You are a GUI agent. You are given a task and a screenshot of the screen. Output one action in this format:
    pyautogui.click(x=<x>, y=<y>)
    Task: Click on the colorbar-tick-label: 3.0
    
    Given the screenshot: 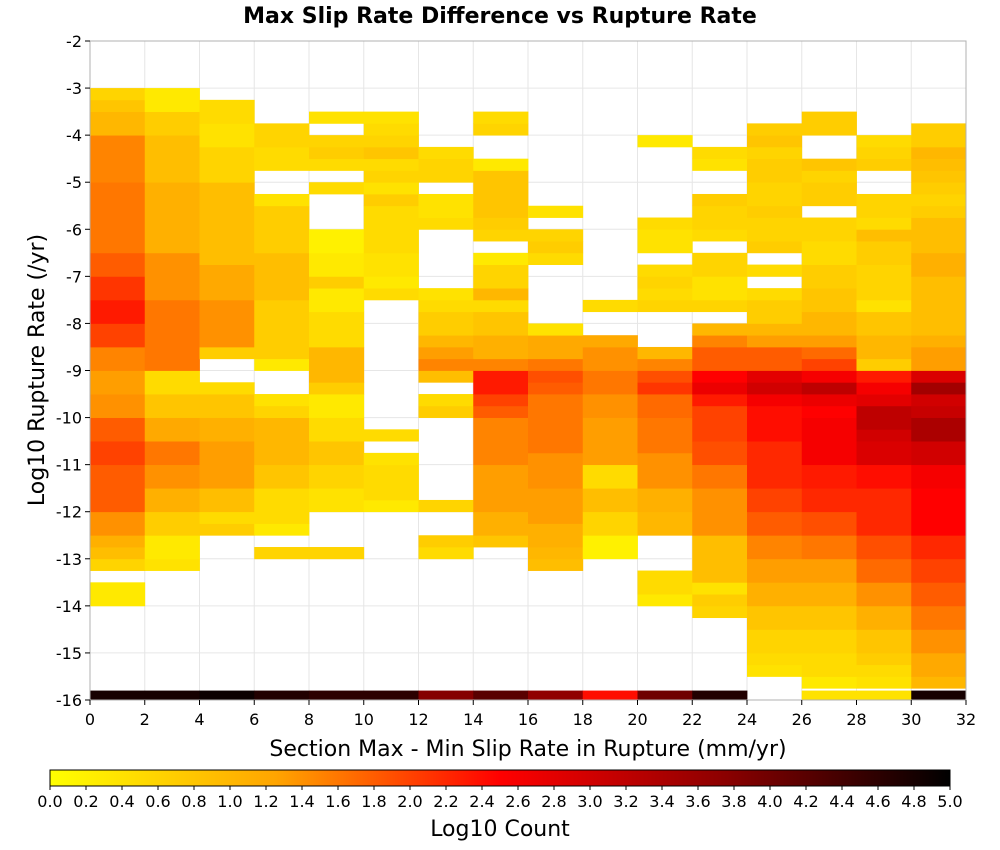 What is the action you would take?
    pyautogui.click(x=589, y=801)
    